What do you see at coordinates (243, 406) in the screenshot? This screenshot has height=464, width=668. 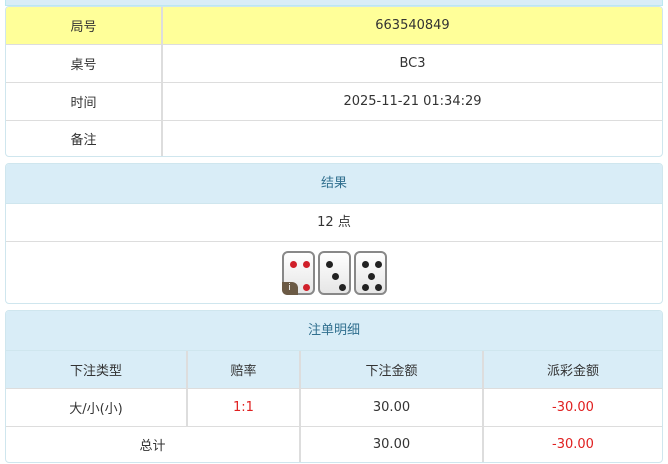 I see `odds: 1:1` at bounding box center [243, 406].